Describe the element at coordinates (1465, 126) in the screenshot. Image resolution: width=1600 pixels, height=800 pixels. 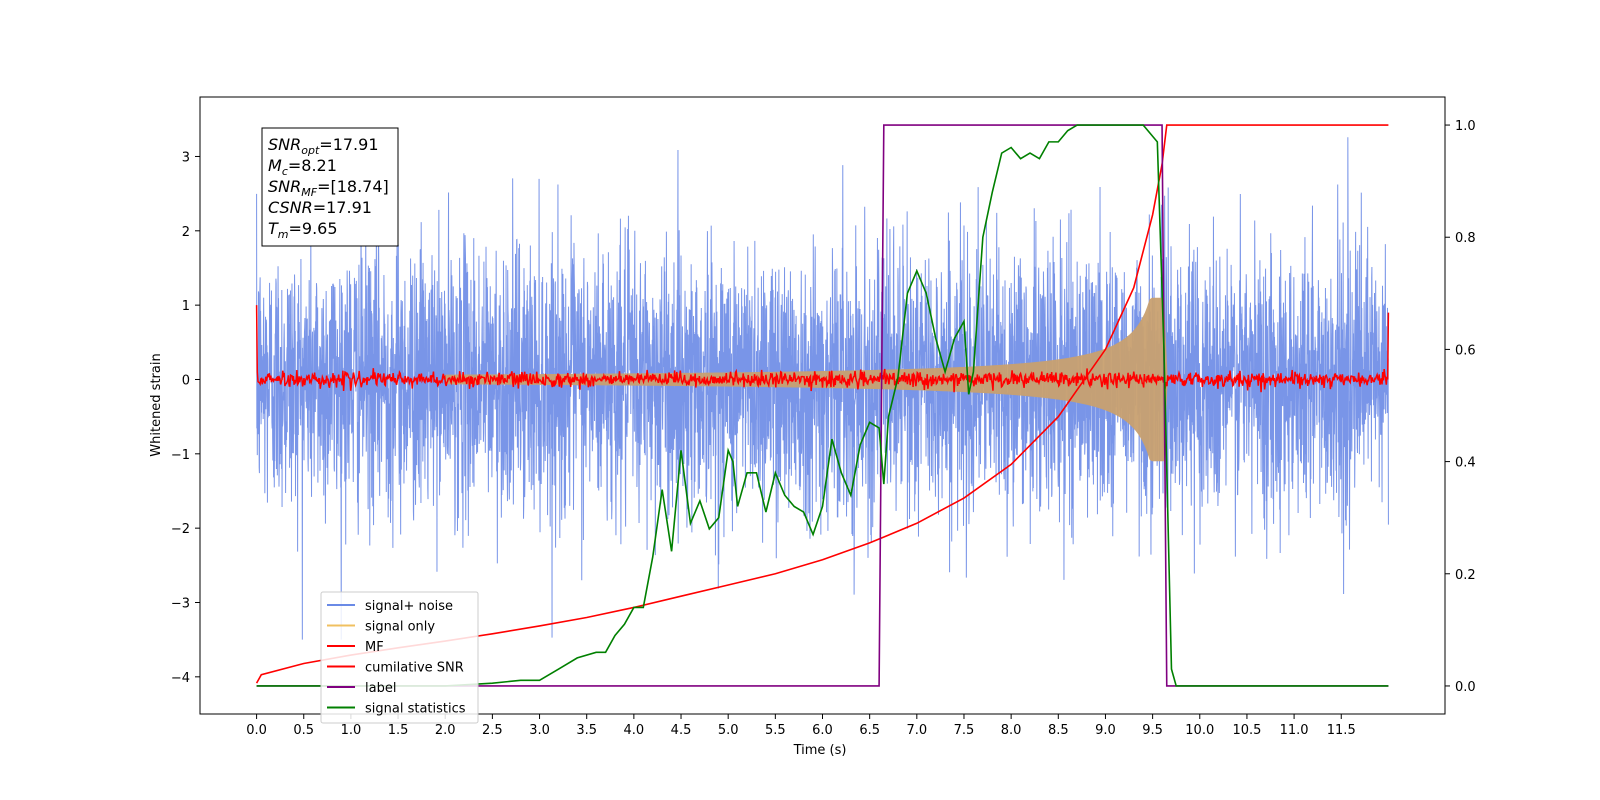
I see `y2-tick-label: 1.0` at that location.